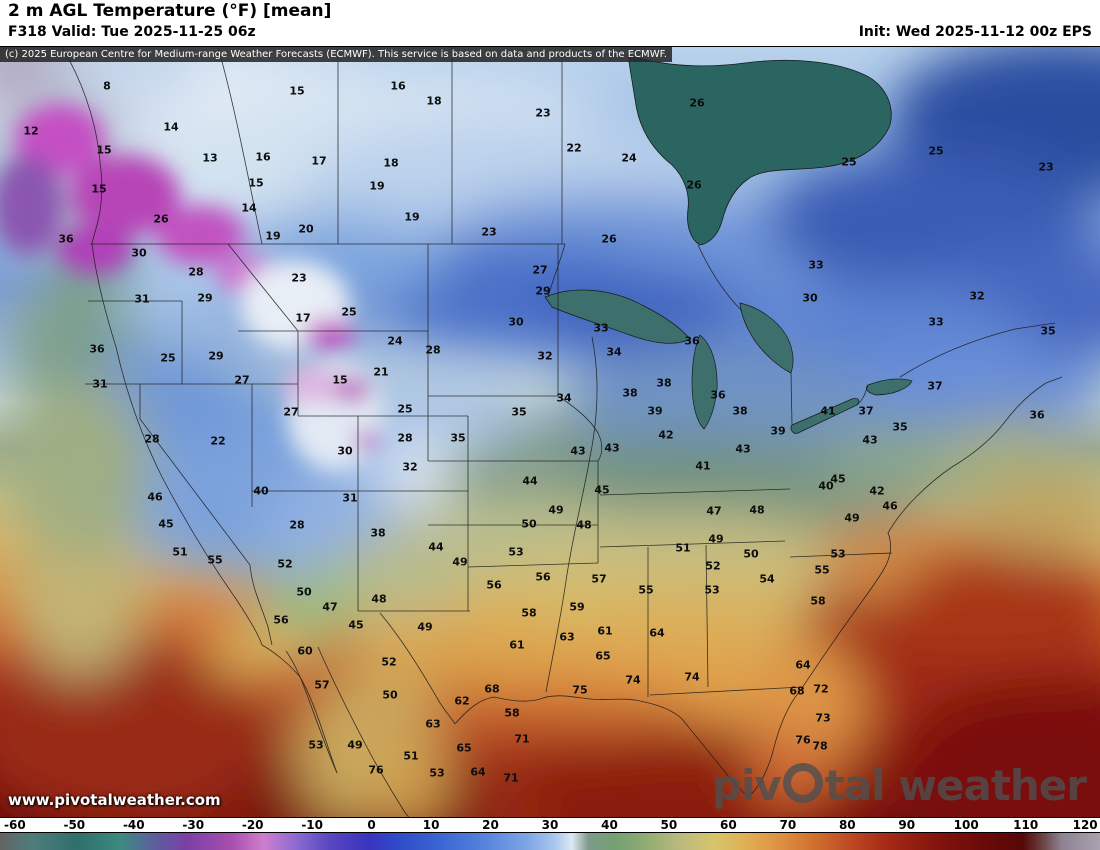  What do you see at coordinates (170, 11) in the screenshot?
I see `page-title: 2 m AGL Temperature (°F) [mean]` at bounding box center [170, 11].